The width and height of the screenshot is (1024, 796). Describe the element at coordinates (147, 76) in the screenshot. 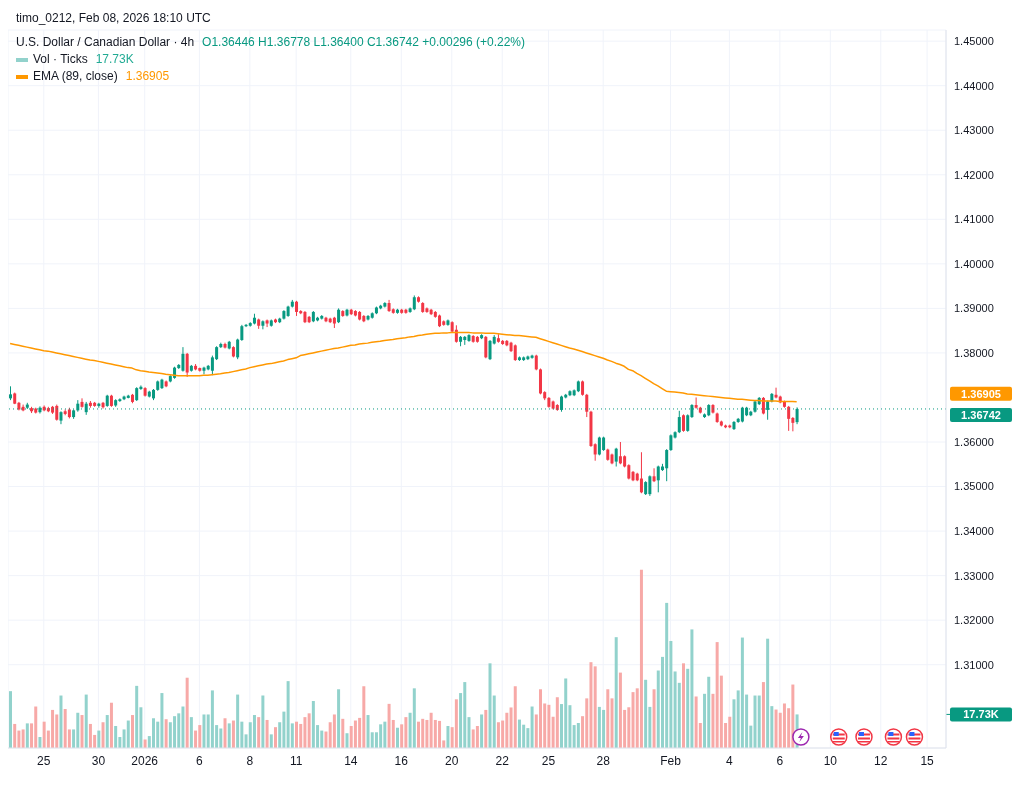

I see `annotation: 1.36905` at that location.